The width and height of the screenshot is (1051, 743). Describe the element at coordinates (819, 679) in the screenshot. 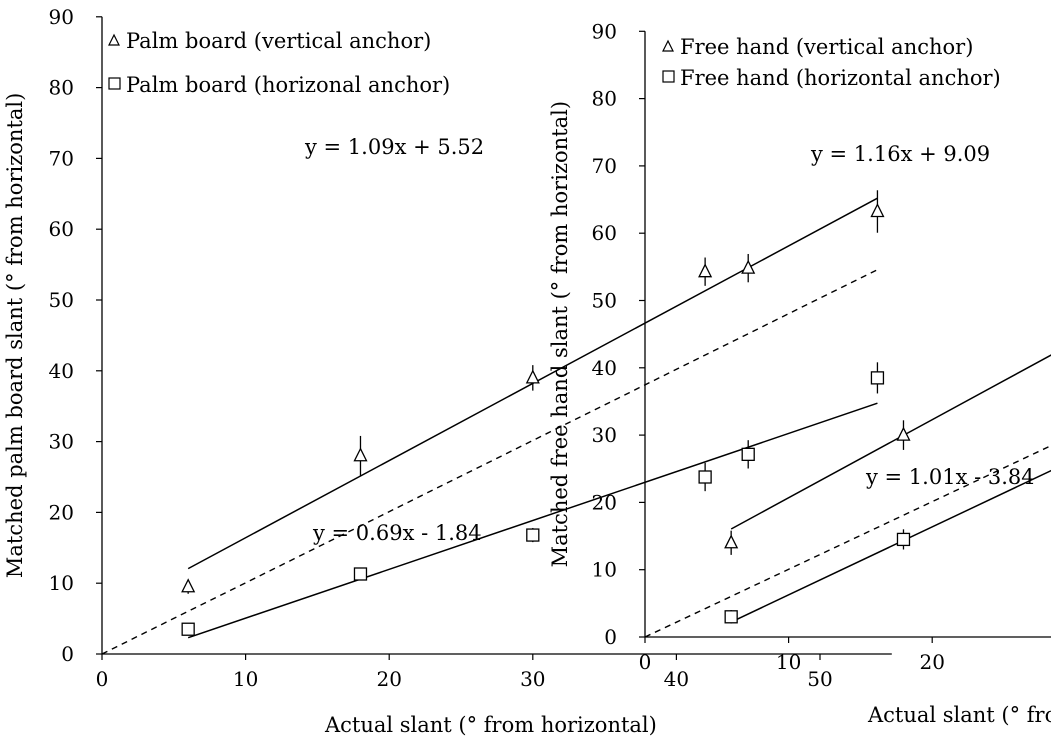

I see `x-tick-label: 50` at that location.